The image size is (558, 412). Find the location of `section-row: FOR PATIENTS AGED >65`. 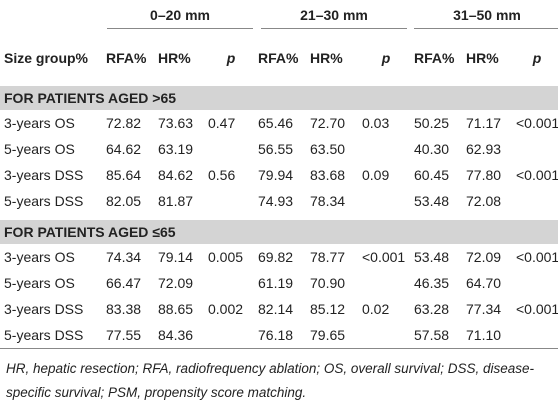

section-row: FOR PATIENTS AGED >65 is located at coordinates (279, 95).